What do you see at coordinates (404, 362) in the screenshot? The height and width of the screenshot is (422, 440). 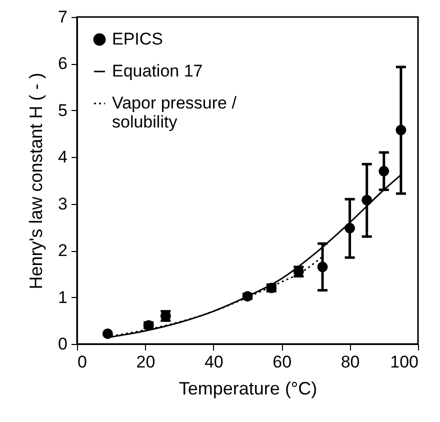 I see `x-tick-label: 100` at bounding box center [404, 362].